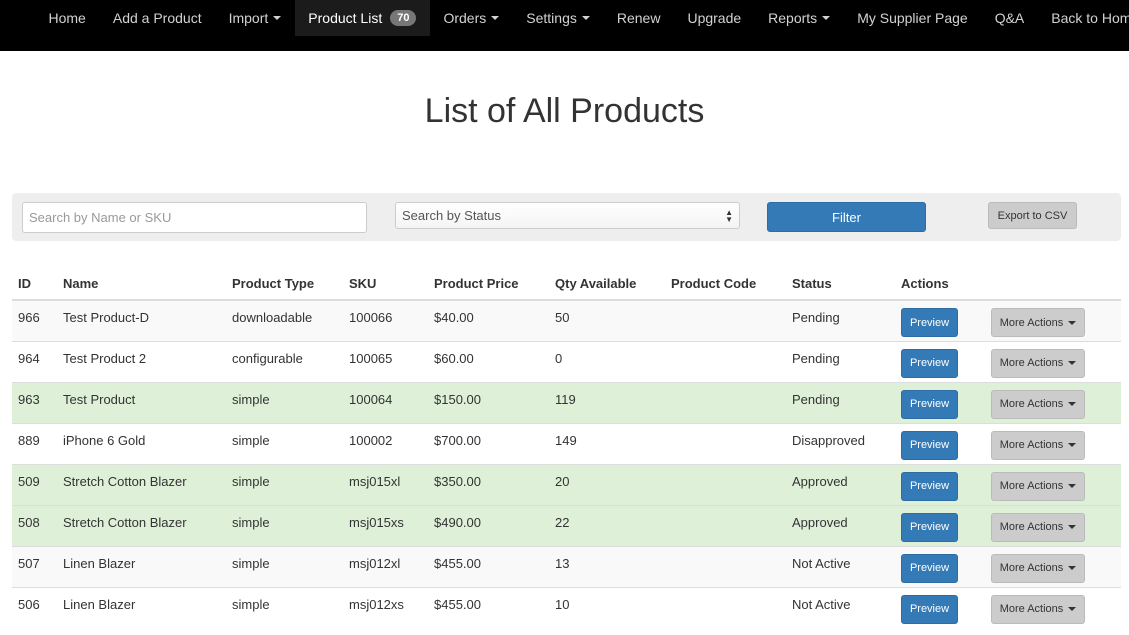 The image size is (1129, 635). Describe the element at coordinates (34, 284) in the screenshot. I see `column-header: ID` at that location.